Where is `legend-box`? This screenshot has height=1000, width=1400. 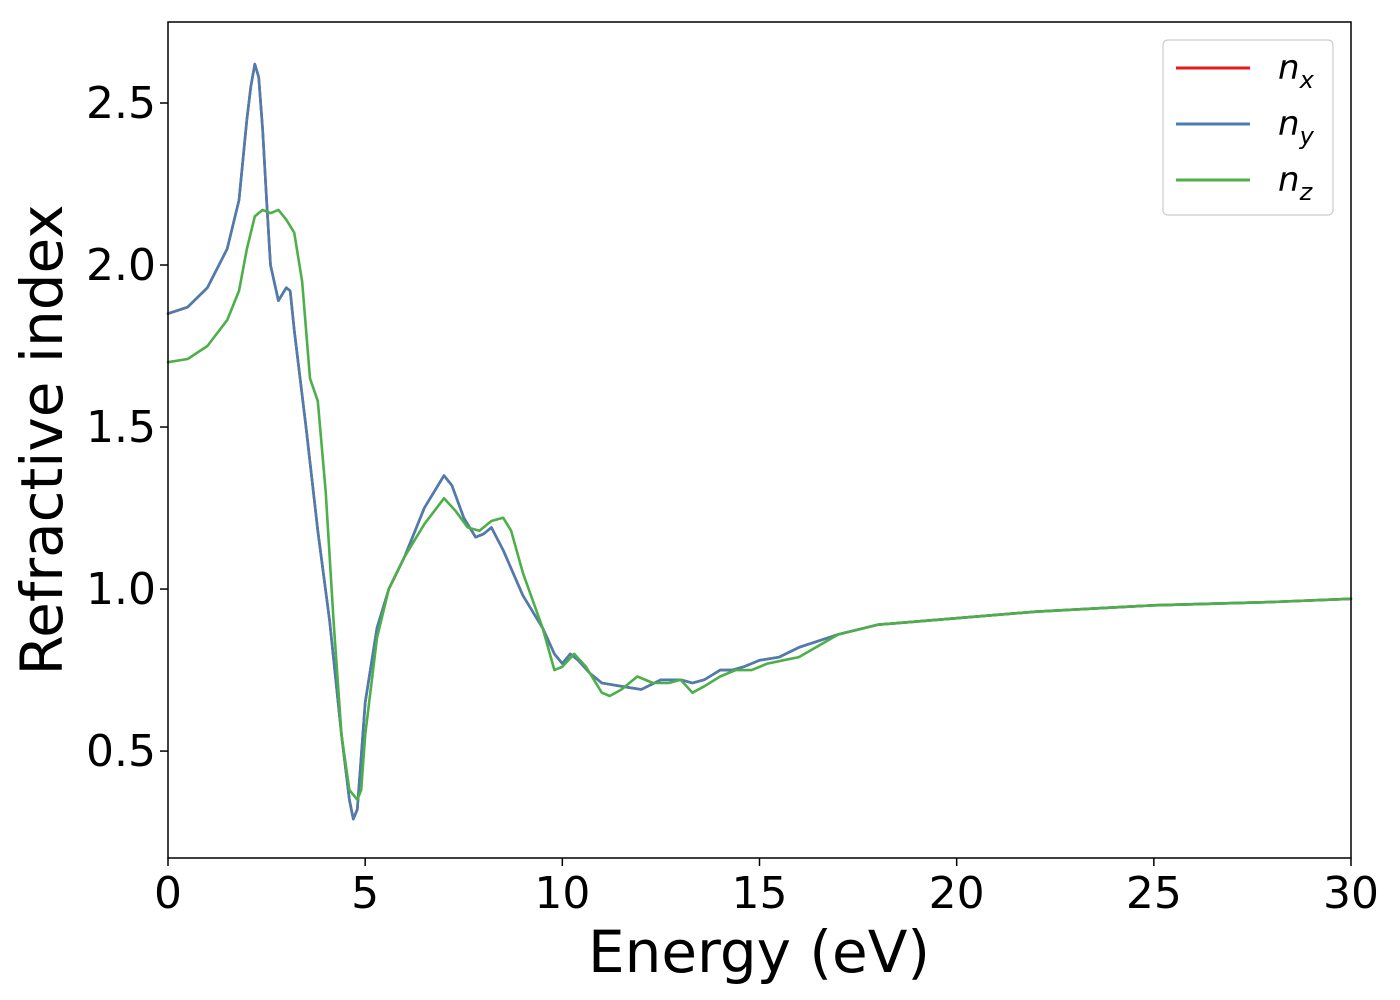
legend-box is located at coordinates (1248, 127).